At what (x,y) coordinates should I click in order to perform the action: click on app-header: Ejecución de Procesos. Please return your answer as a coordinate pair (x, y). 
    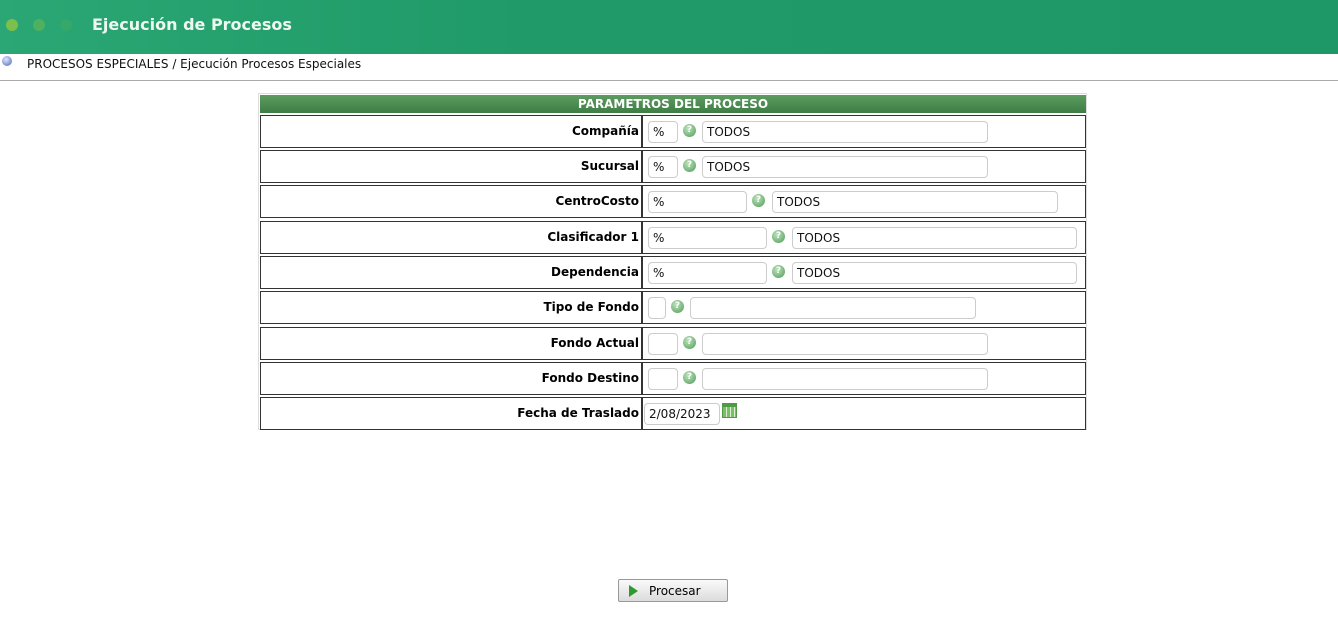
    Looking at the image, I should click on (669, 27).